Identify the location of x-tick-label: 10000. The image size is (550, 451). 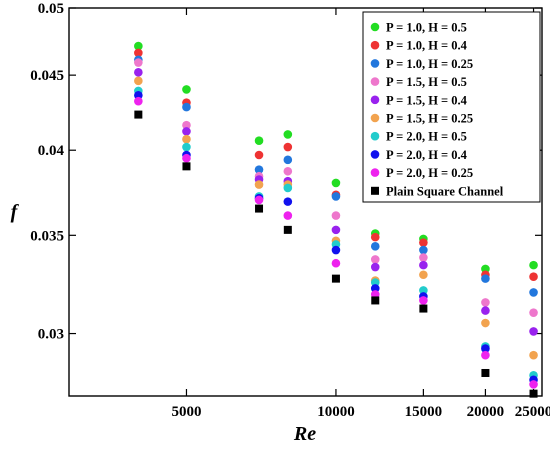
(336, 412).